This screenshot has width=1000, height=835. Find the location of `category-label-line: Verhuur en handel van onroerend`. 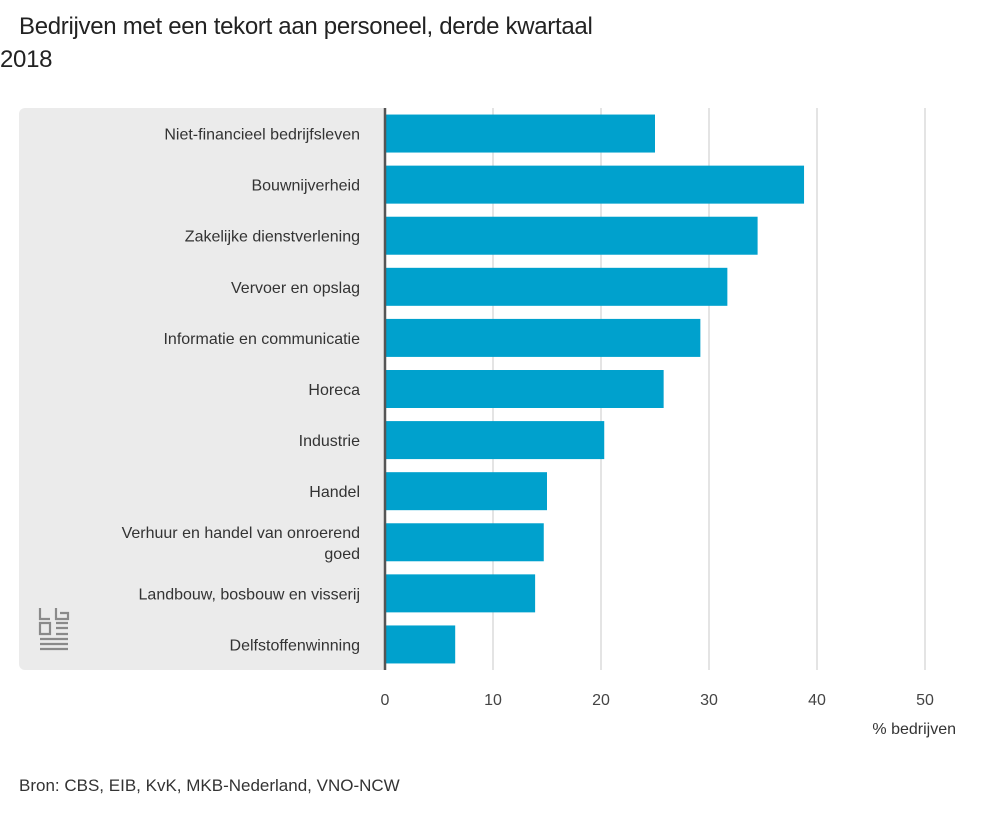

category-label-line: Verhuur en handel van onroerend is located at coordinates (241, 533).